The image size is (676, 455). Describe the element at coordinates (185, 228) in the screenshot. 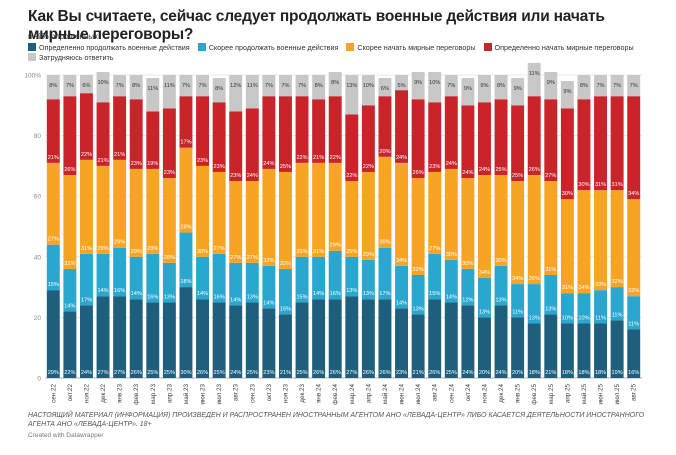

I see `data-label: 28%` at that location.